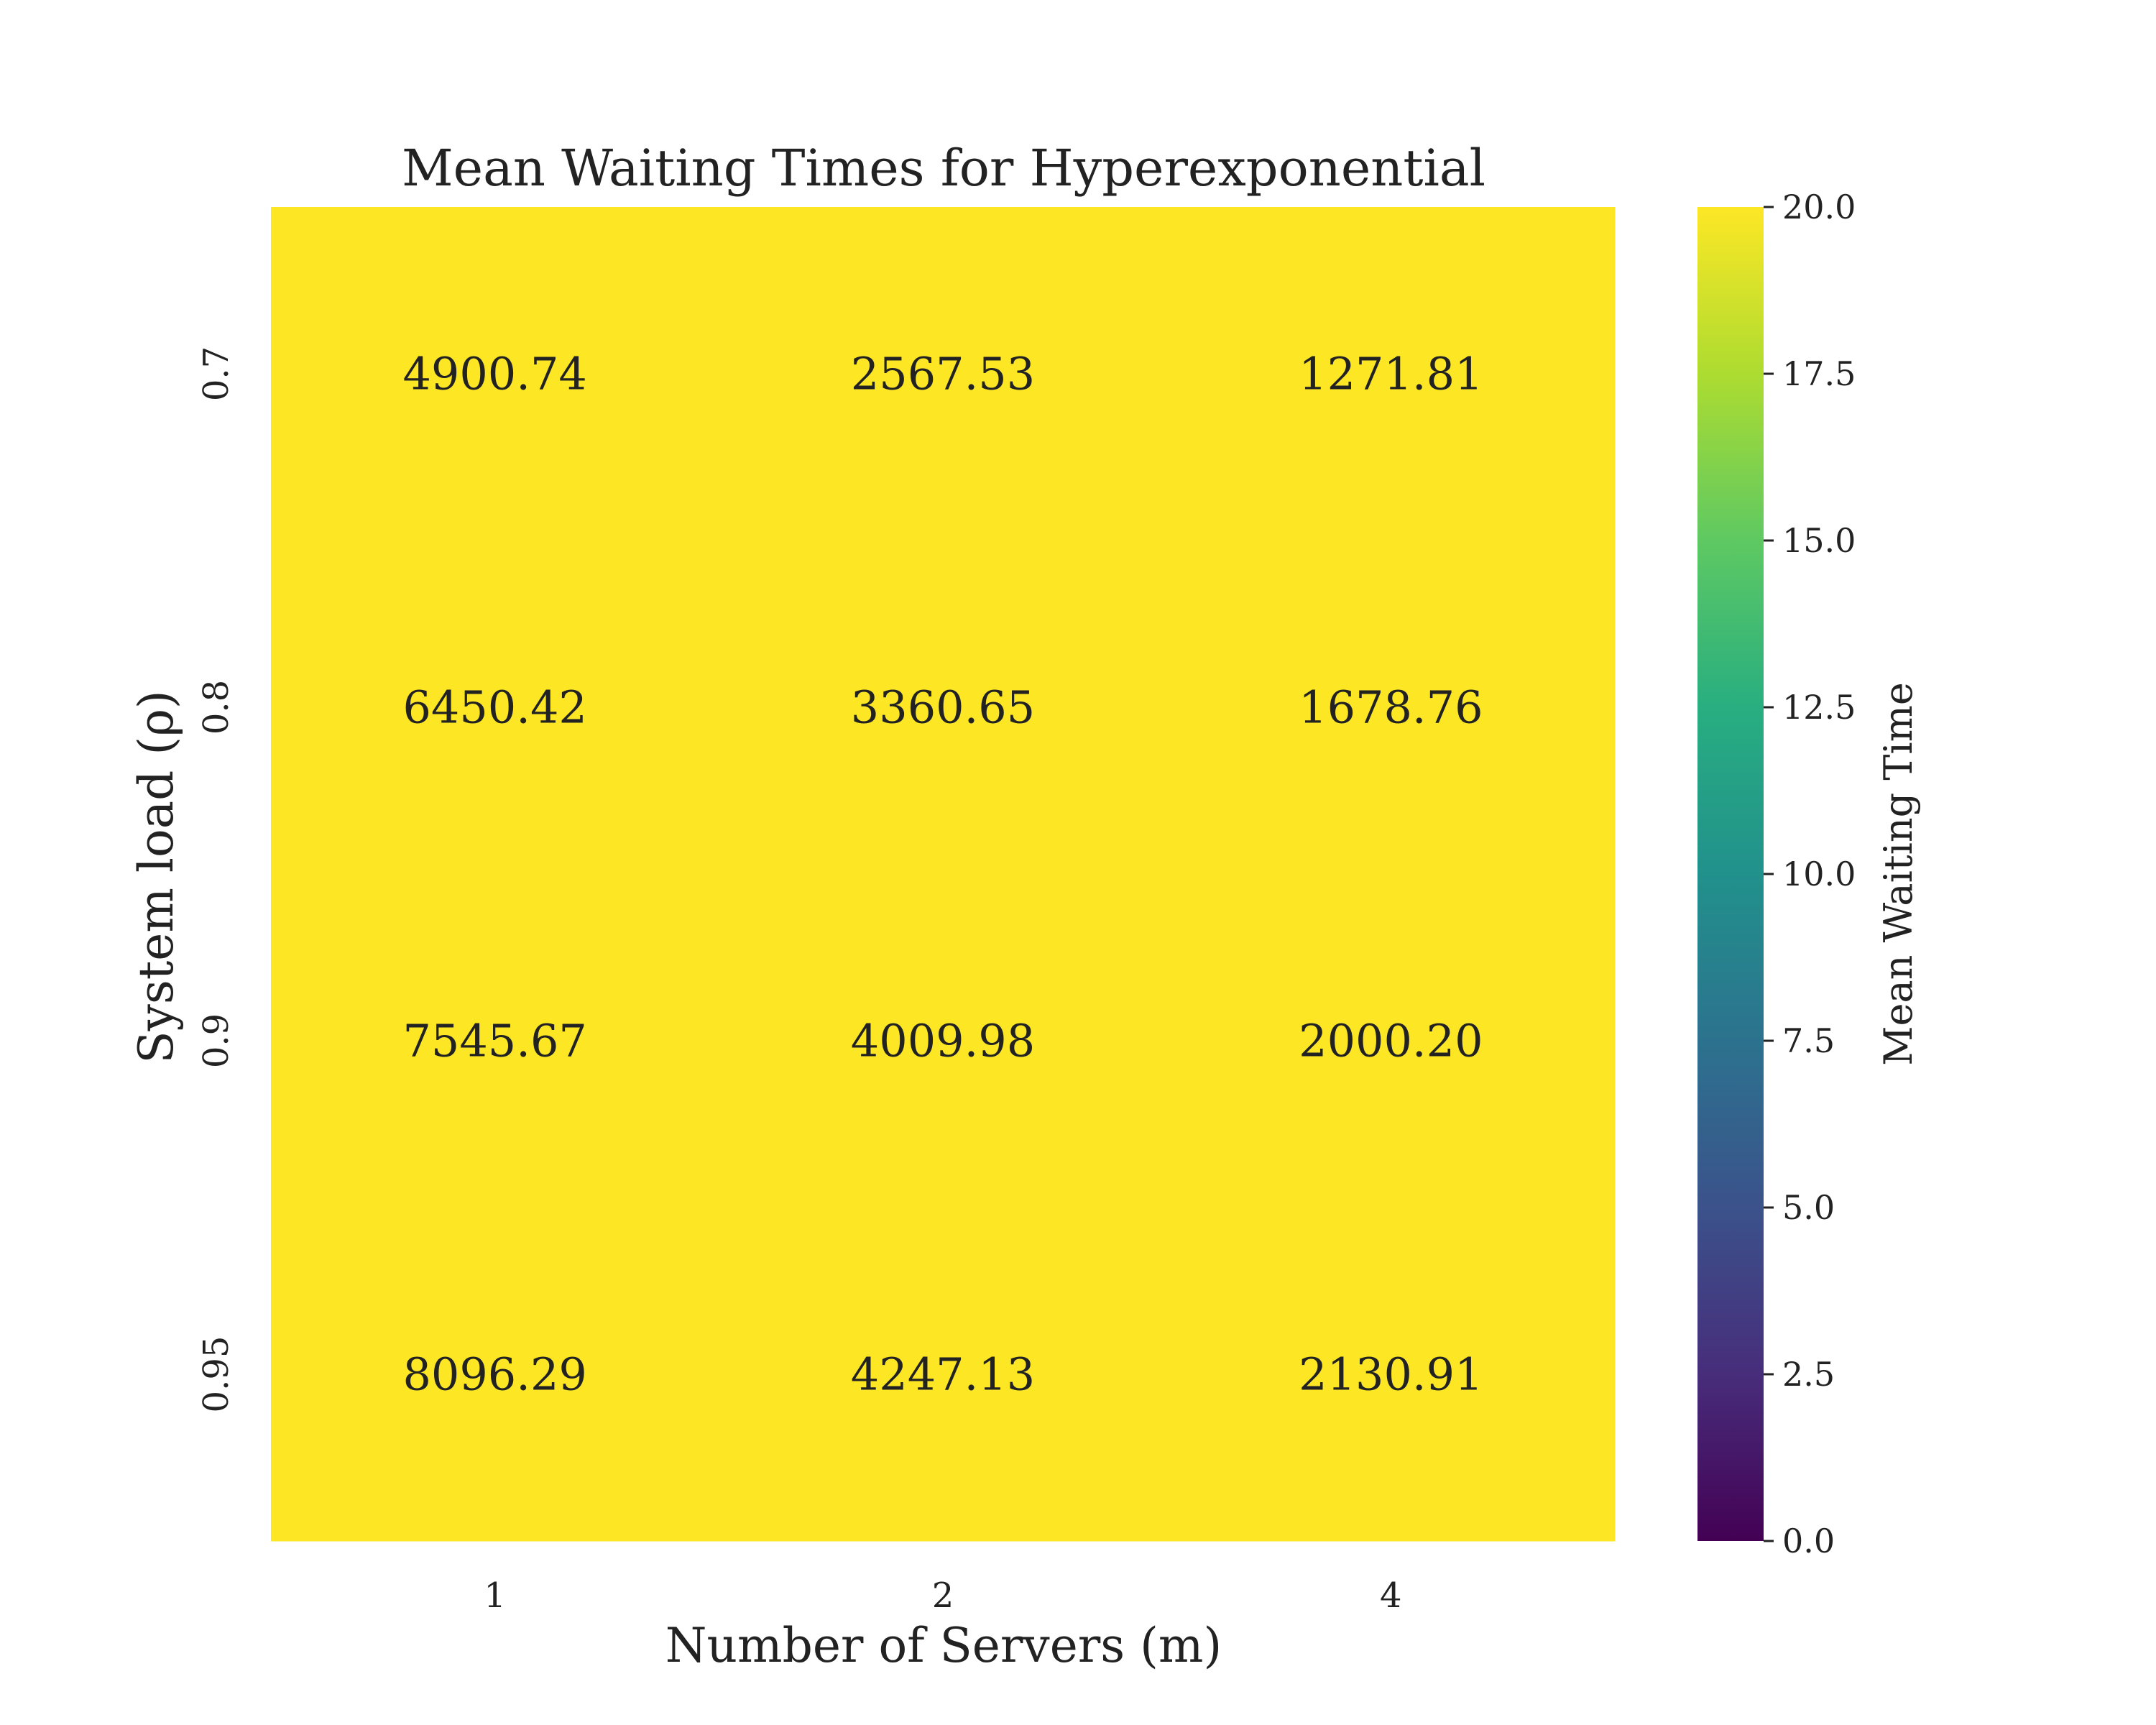 The image size is (2156, 1725). What do you see at coordinates (495, 1596) in the screenshot?
I see `x-tick-label: 1` at bounding box center [495, 1596].